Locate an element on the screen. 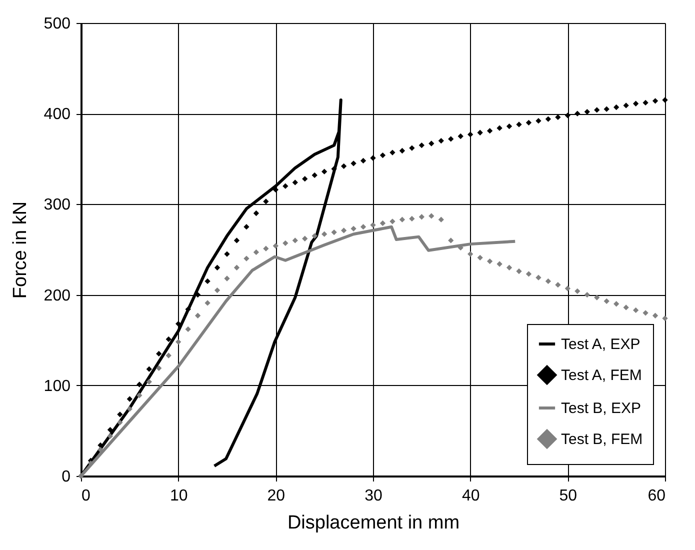  y-tick-label: 100 is located at coordinates (57, 386).